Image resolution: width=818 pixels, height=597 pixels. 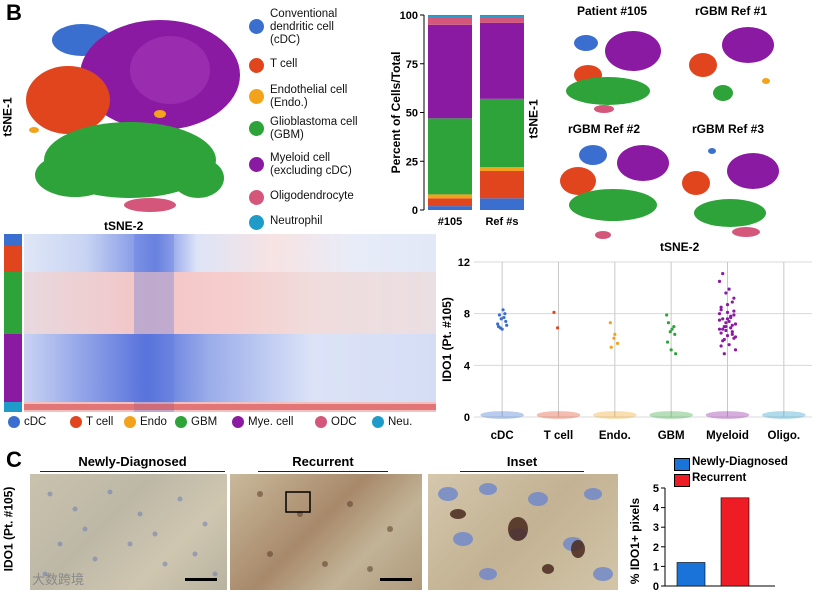 I want to click on large-tsne-xlabel: tSNE-2, so click(x=124, y=226).